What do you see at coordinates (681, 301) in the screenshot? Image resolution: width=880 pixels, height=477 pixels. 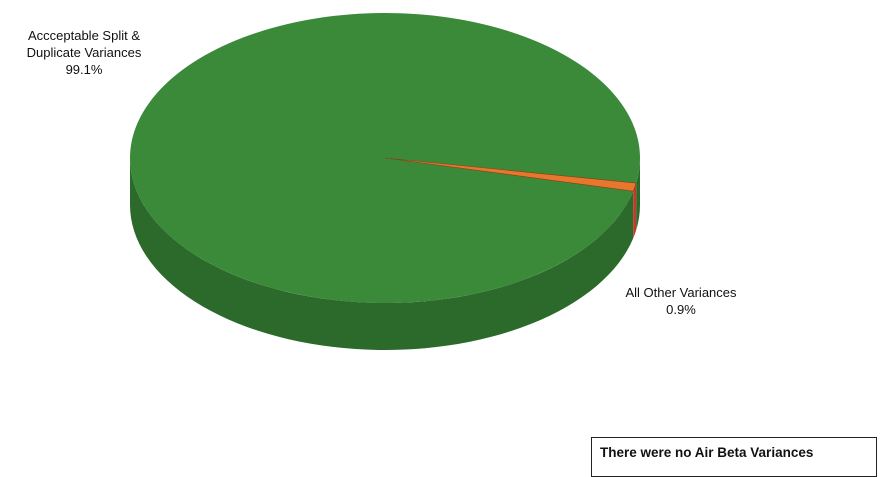 I see `slice-label-all-other-variances: All Other Variances 0.9%` at bounding box center [681, 301].